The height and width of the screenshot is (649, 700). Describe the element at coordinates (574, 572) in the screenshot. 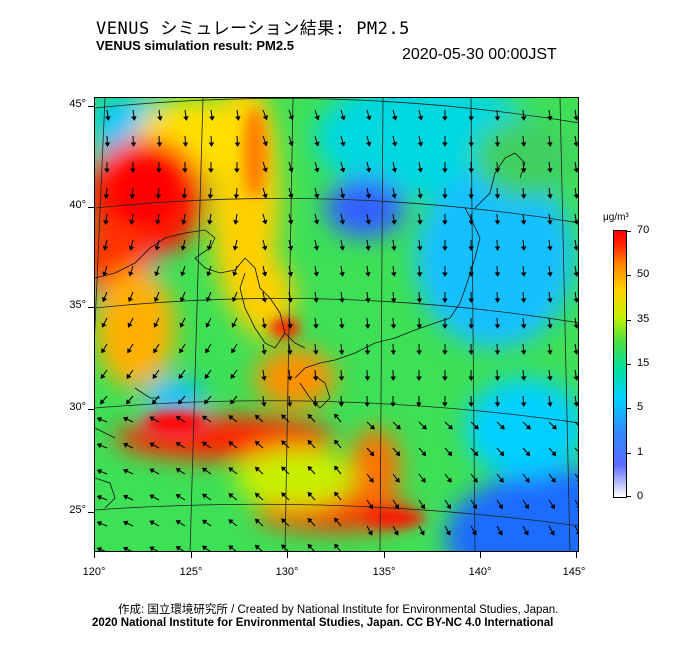

I see `lon-label-145: 145°` at that location.